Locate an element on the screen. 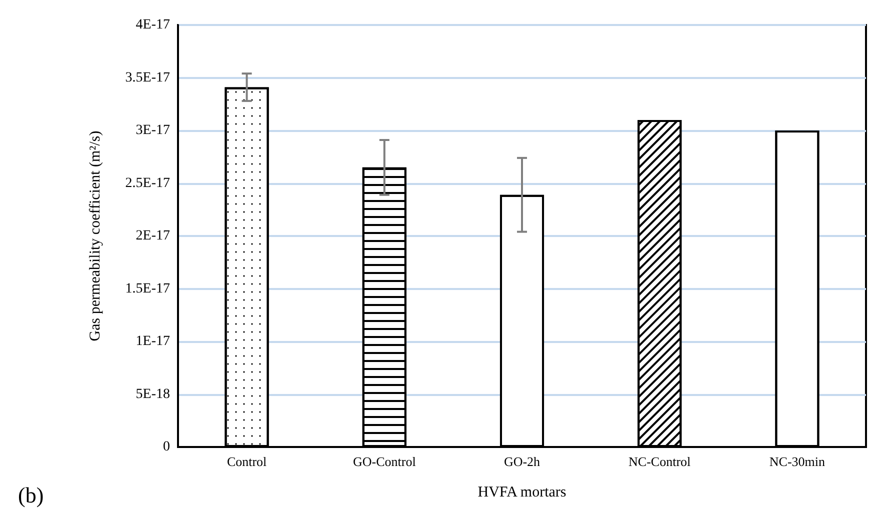  y-tick-label: 3.5E-17 is located at coordinates (147, 78).